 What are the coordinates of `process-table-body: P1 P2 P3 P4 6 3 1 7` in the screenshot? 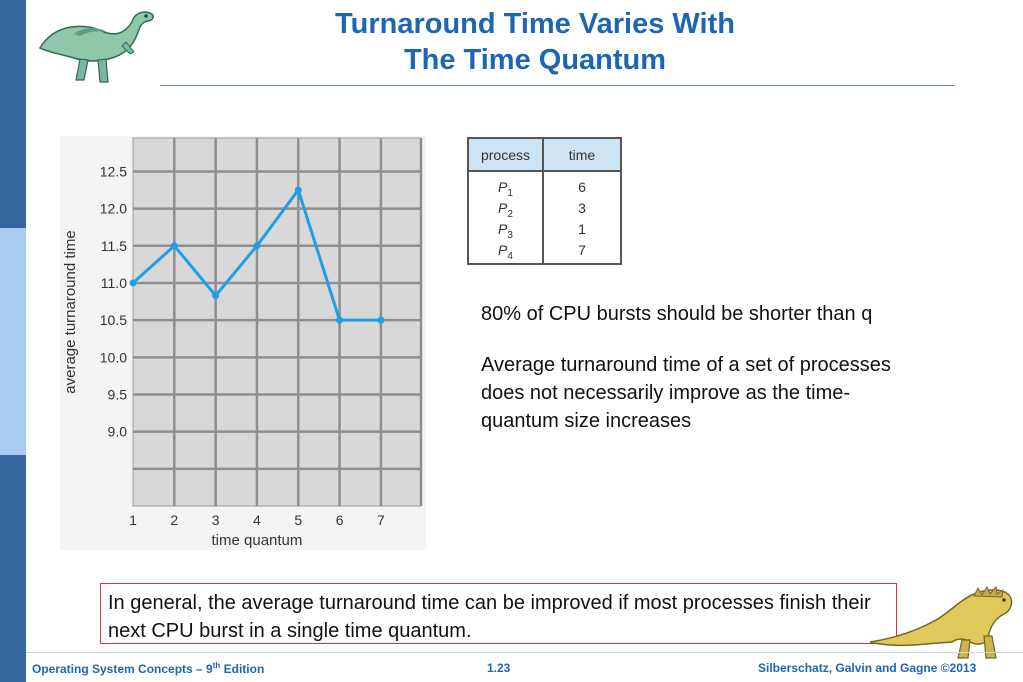 It's located at (544, 218).